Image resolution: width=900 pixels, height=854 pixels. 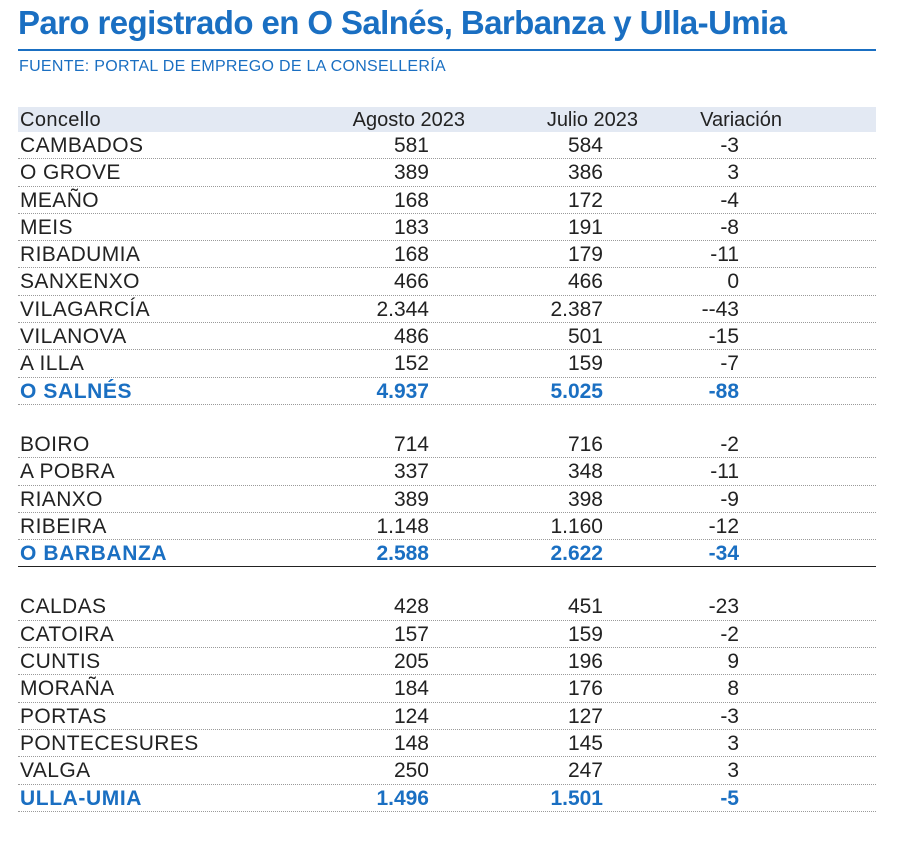 What do you see at coordinates (60, 662) in the screenshot?
I see `cell-concello: CUNTIS` at bounding box center [60, 662].